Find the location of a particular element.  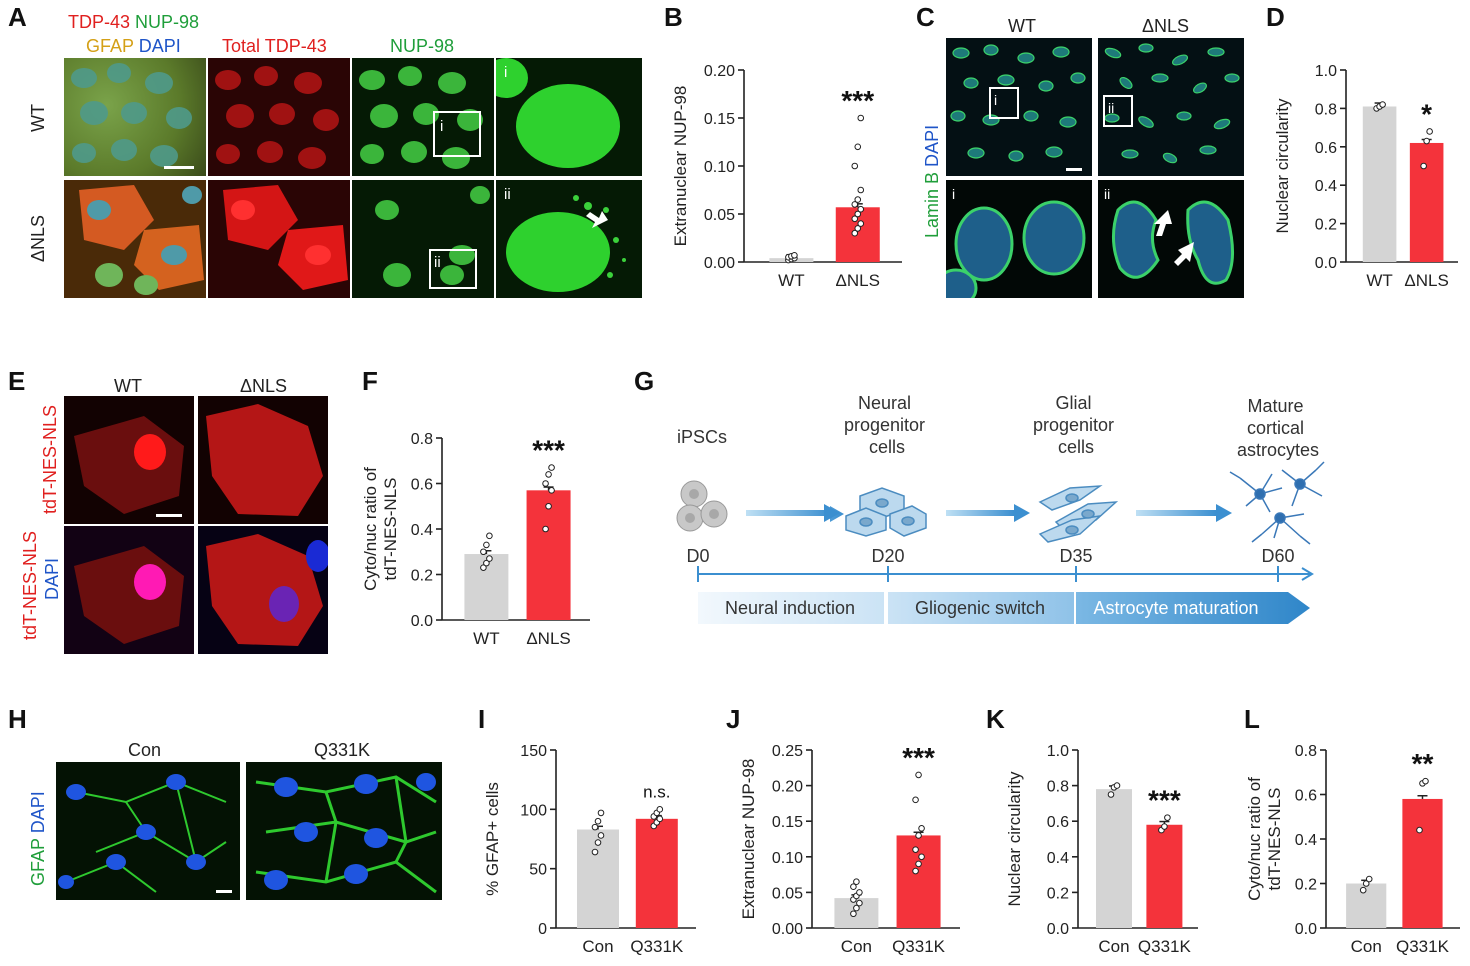

stage-astro-line-1: Mature is located at coordinates (1275, 406).